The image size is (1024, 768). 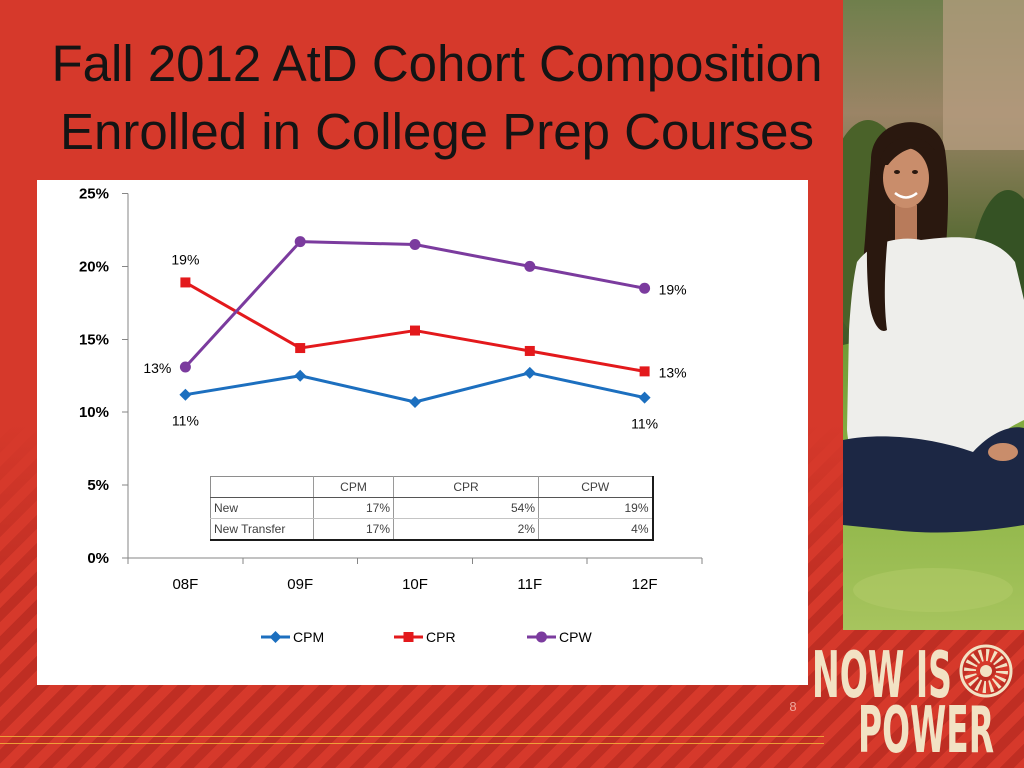 I want to click on cpr-data-label-08f: 19%, so click(x=185, y=259).